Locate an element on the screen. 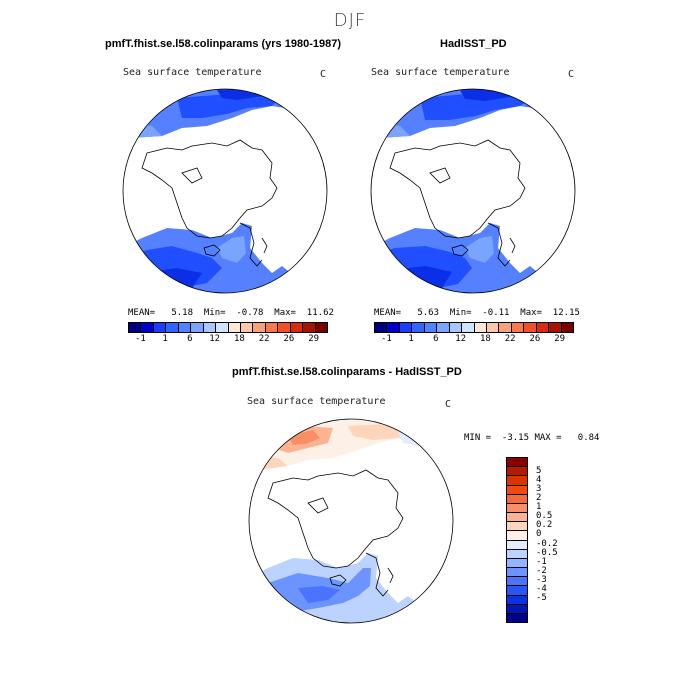 This screenshot has width=700, height=700. colorbar-tick-label: -2 is located at coordinates (541, 570).